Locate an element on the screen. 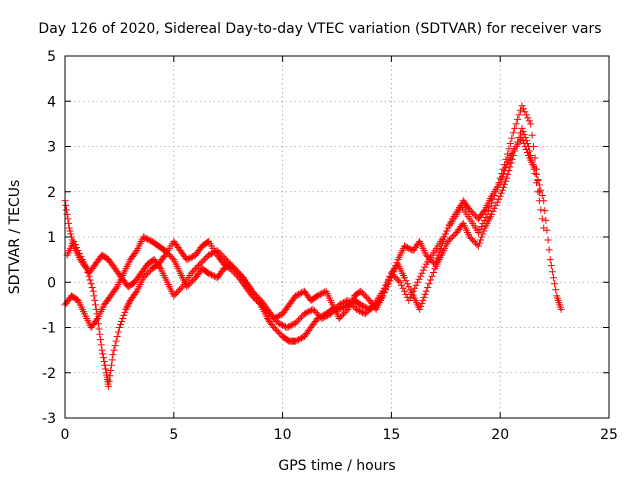  y-tick-label: -2 is located at coordinates (49, 374).